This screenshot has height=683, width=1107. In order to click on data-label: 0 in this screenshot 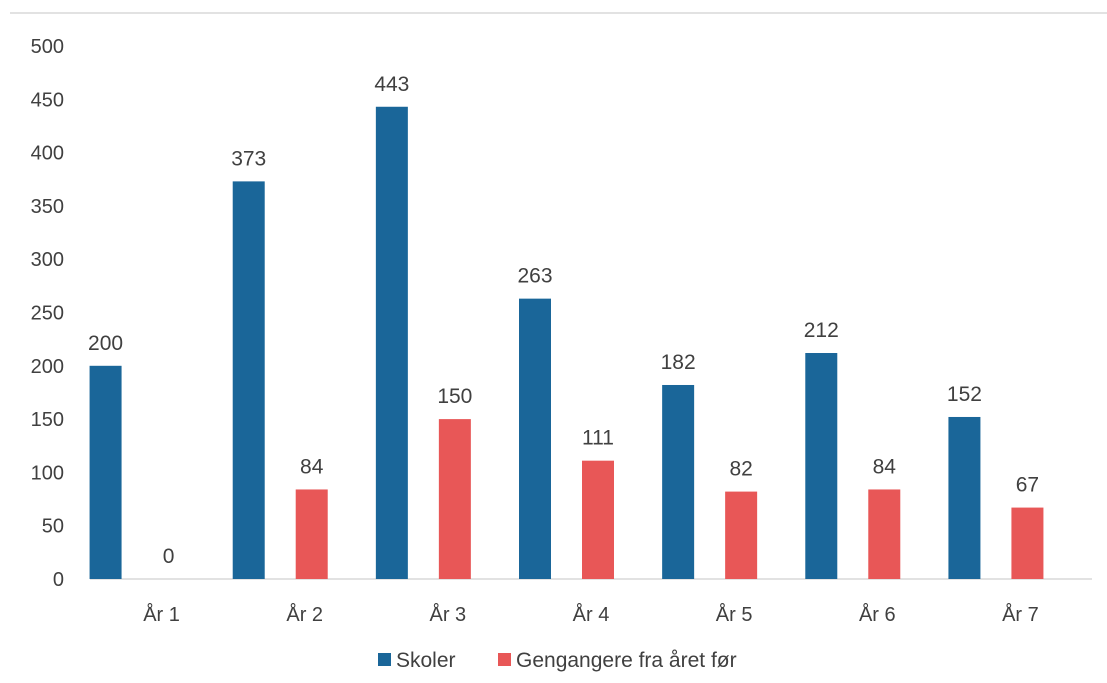, I will do `click(169, 556)`.